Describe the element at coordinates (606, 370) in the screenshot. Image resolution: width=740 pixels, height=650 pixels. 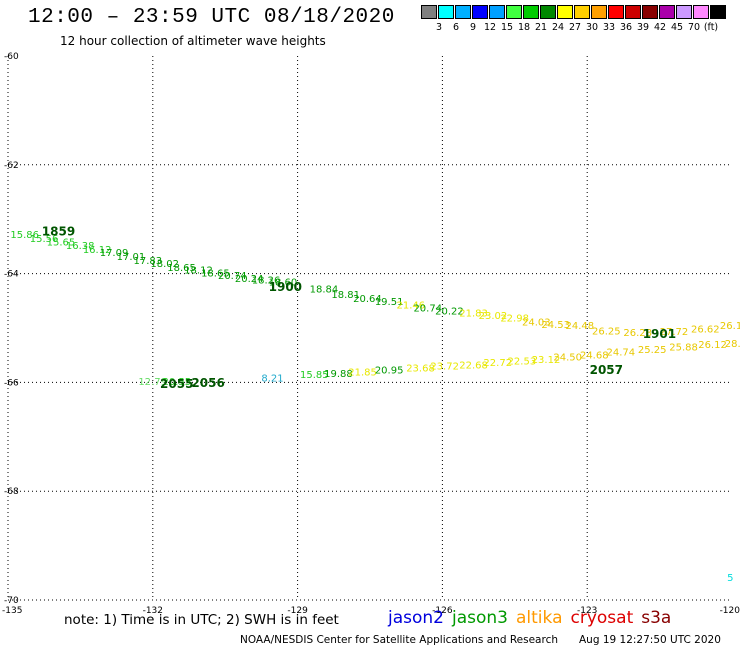
I see `pass-time-label: 2057` at that location.